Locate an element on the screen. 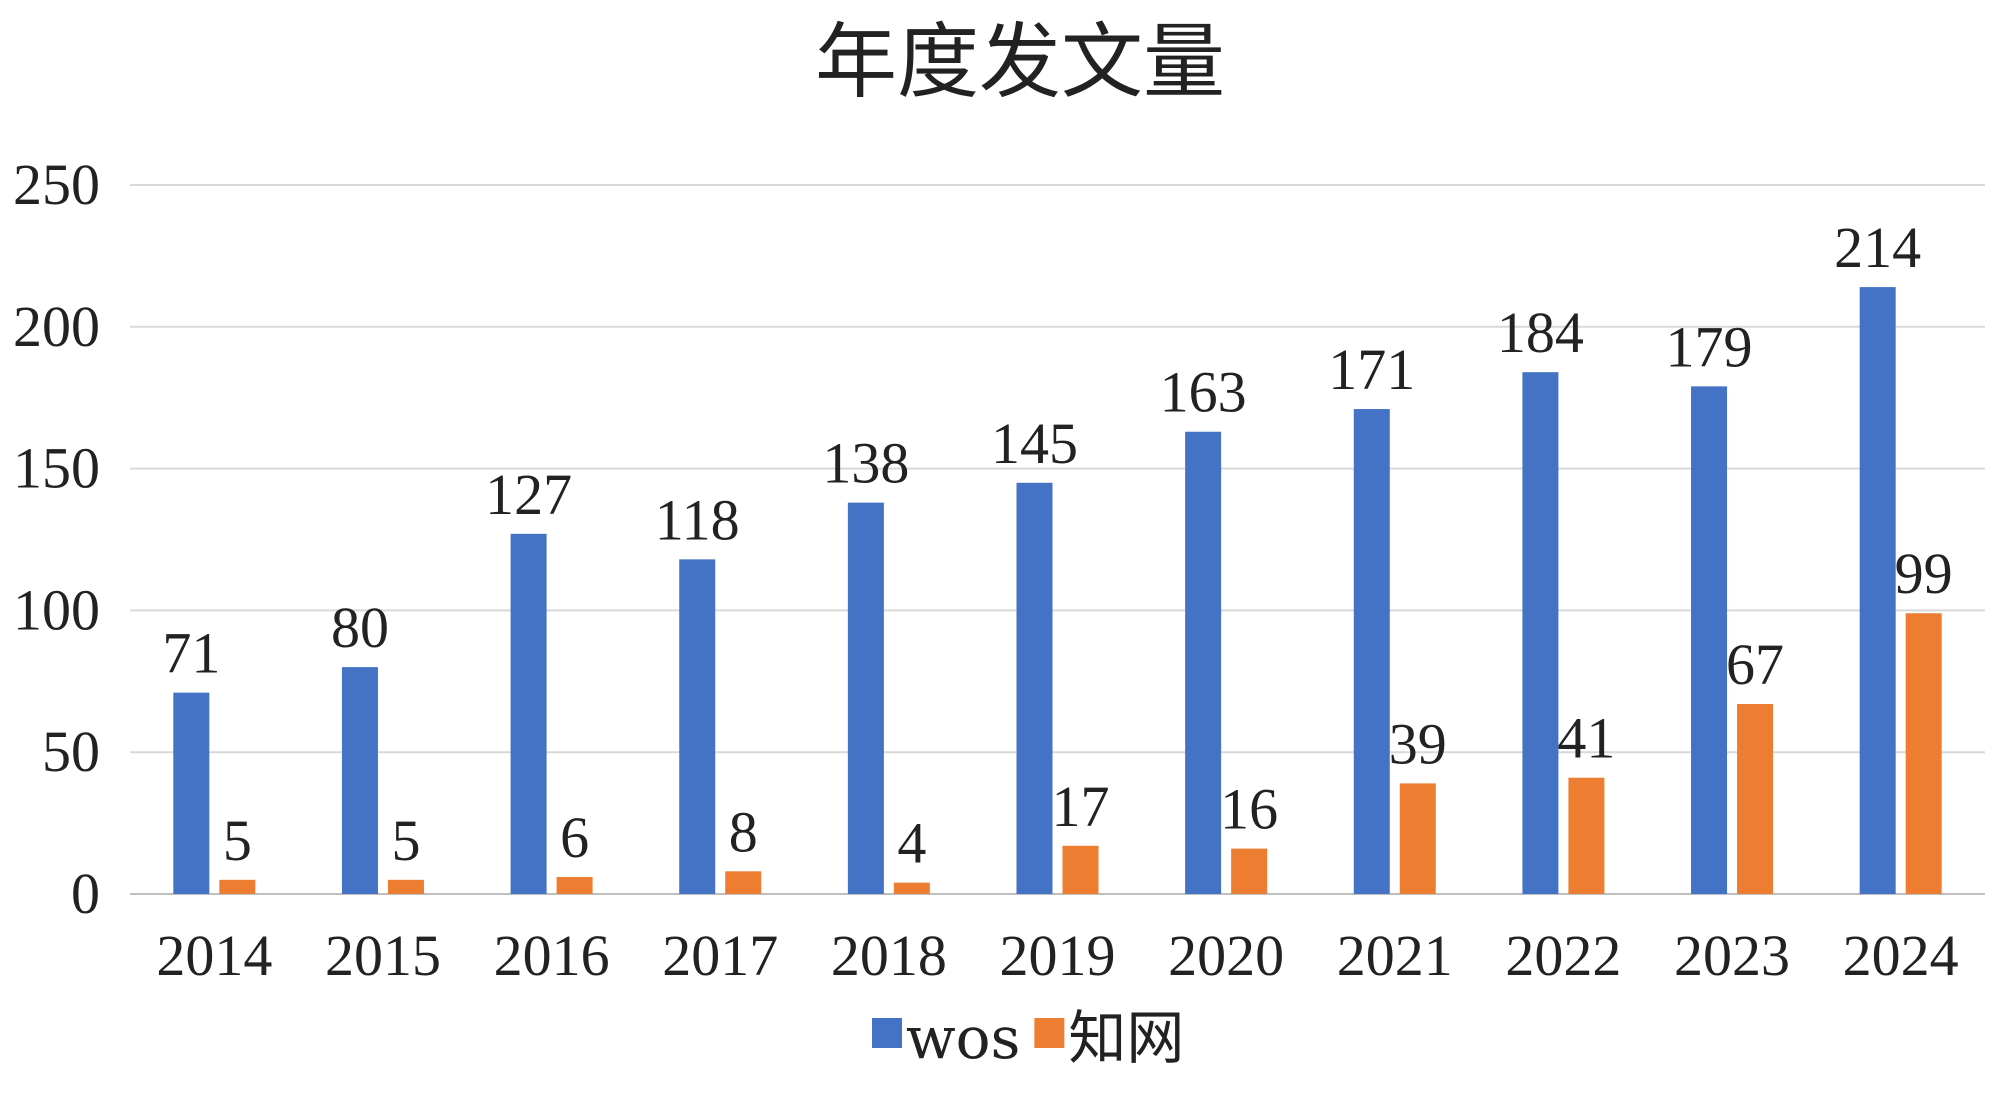  x-tick-label: 2019 is located at coordinates (1058, 955).